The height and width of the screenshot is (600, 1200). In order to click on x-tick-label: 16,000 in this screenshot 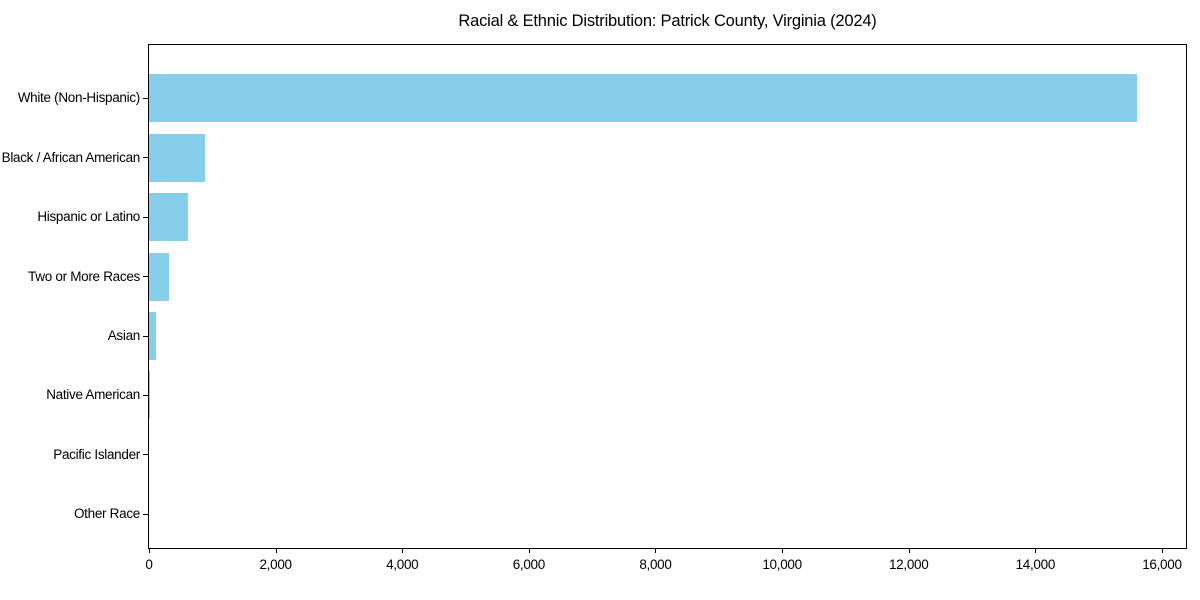, I will do `click(1162, 564)`.